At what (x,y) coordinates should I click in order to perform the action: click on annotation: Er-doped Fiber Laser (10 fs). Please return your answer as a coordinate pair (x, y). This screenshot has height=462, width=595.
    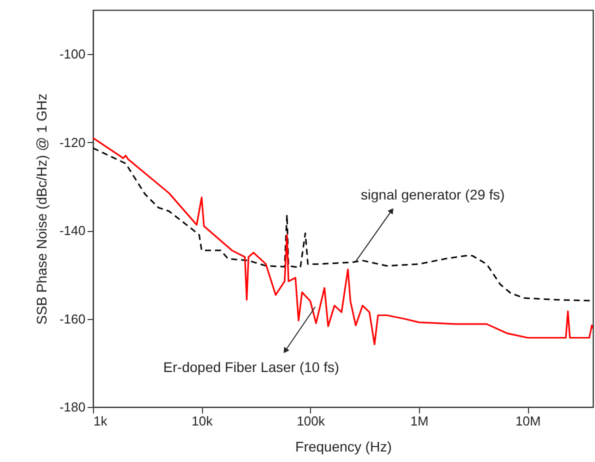
    Looking at the image, I should click on (251, 366).